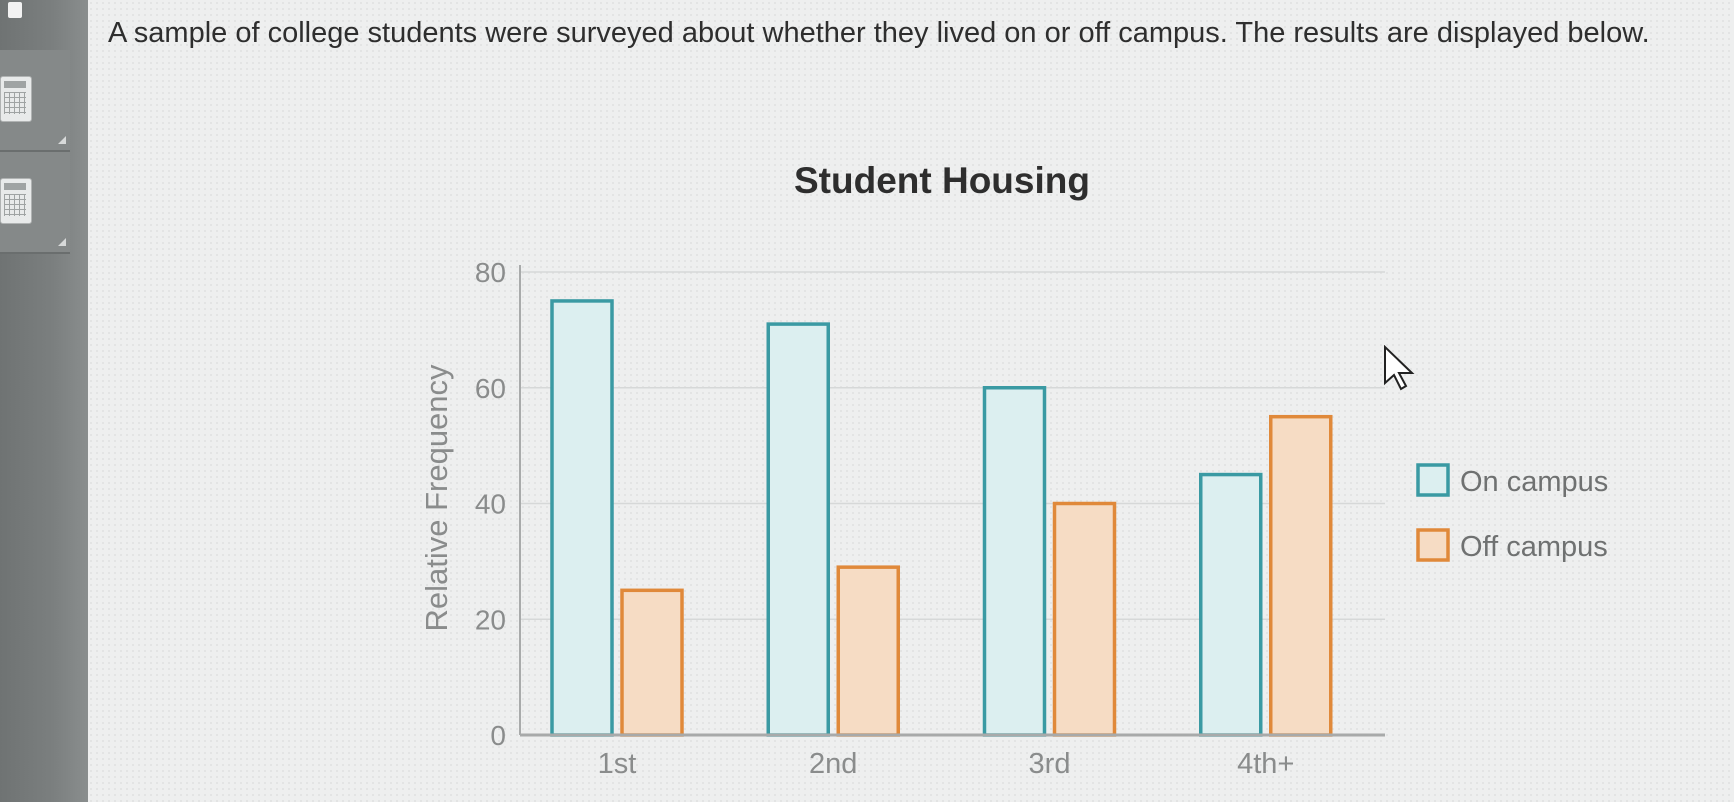  What do you see at coordinates (1084, 619) in the screenshot?
I see `bar-off-campus-3rd` at bounding box center [1084, 619].